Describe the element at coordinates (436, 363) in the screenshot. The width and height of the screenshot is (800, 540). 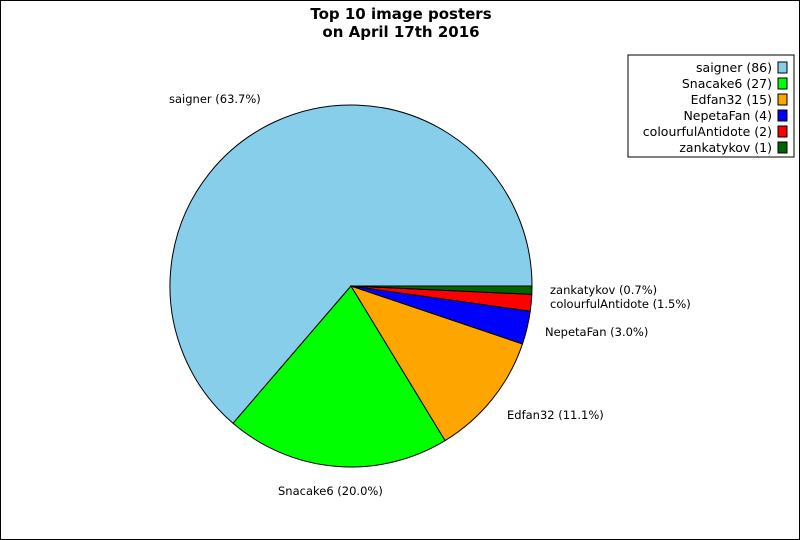
I see `pie-slice-edfan32` at that location.